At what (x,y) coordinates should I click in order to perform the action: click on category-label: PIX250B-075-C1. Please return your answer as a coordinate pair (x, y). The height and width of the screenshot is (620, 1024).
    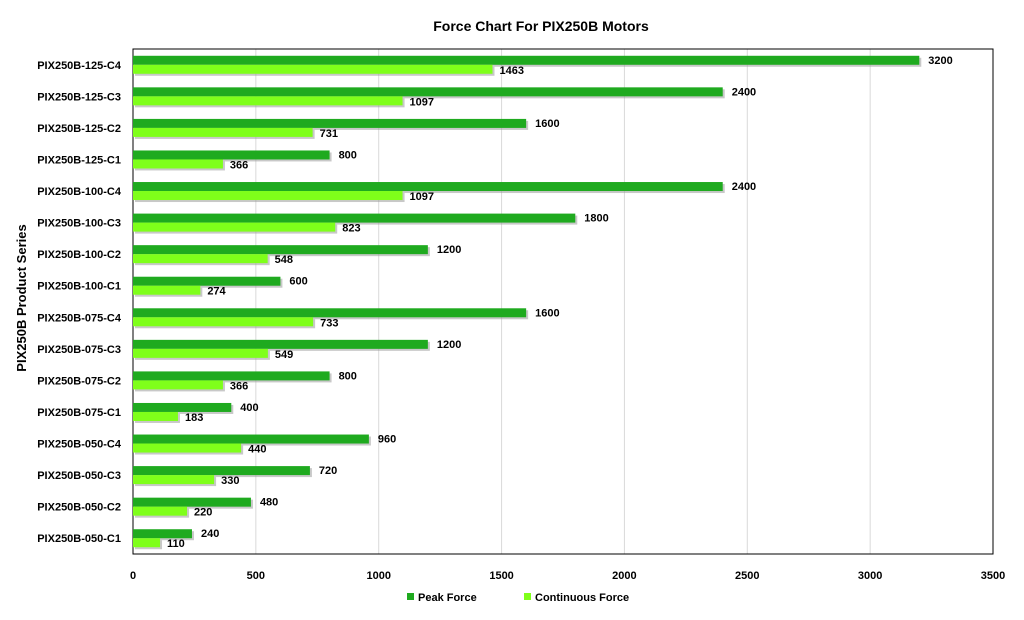
    Looking at the image, I should click on (79, 413).